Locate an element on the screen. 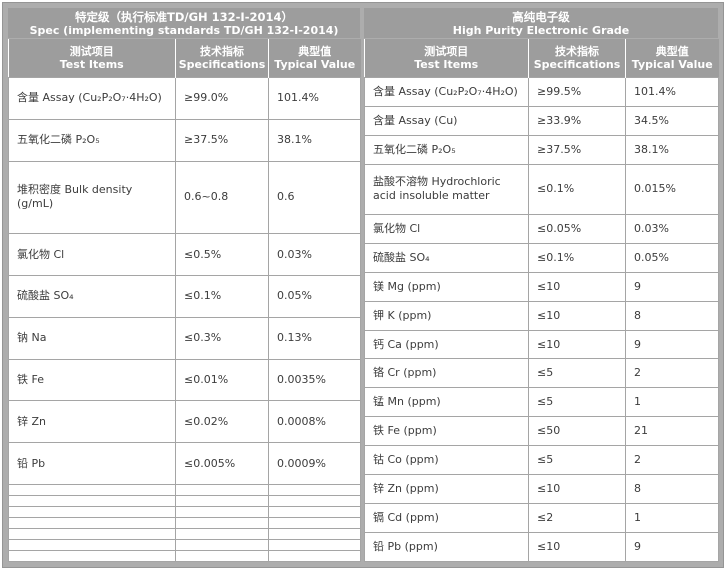  table-row: 锰 Mn (ppm) ≤5 1 is located at coordinates (541, 402).